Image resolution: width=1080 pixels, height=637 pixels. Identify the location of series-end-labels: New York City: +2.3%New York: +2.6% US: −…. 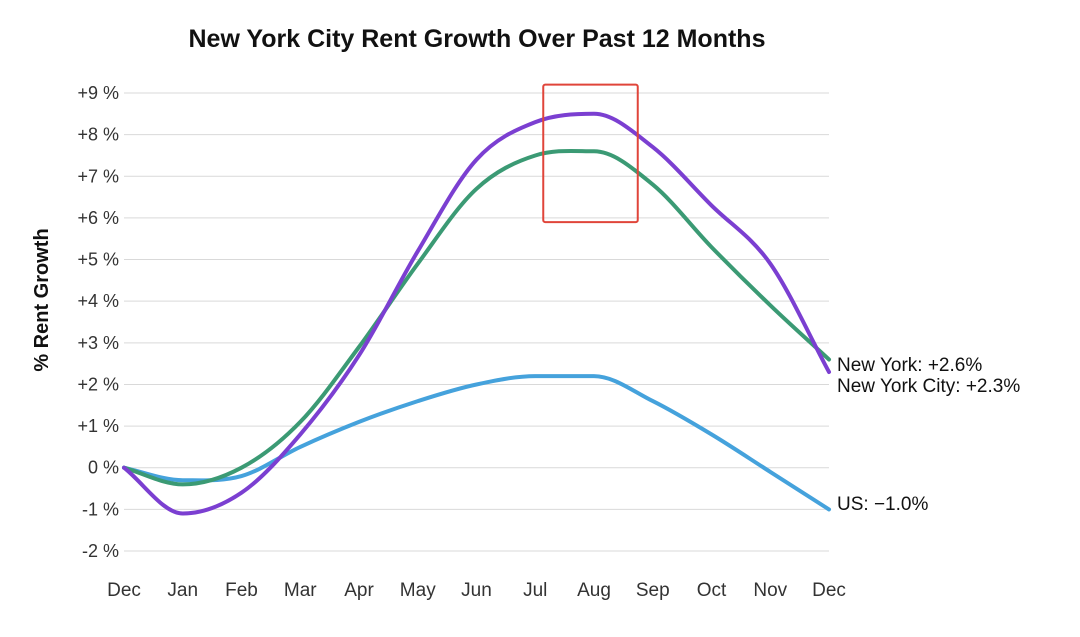
(928, 435).